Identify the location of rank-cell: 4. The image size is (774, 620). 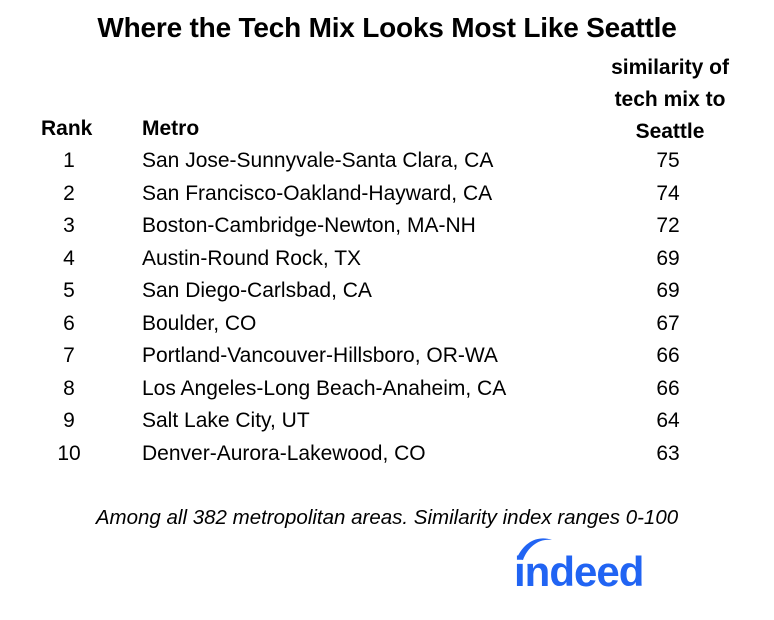
(69, 258).